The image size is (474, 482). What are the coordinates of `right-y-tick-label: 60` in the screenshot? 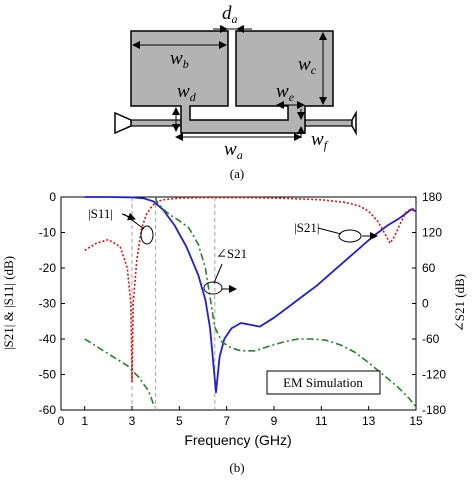 It's located at (429, 268).